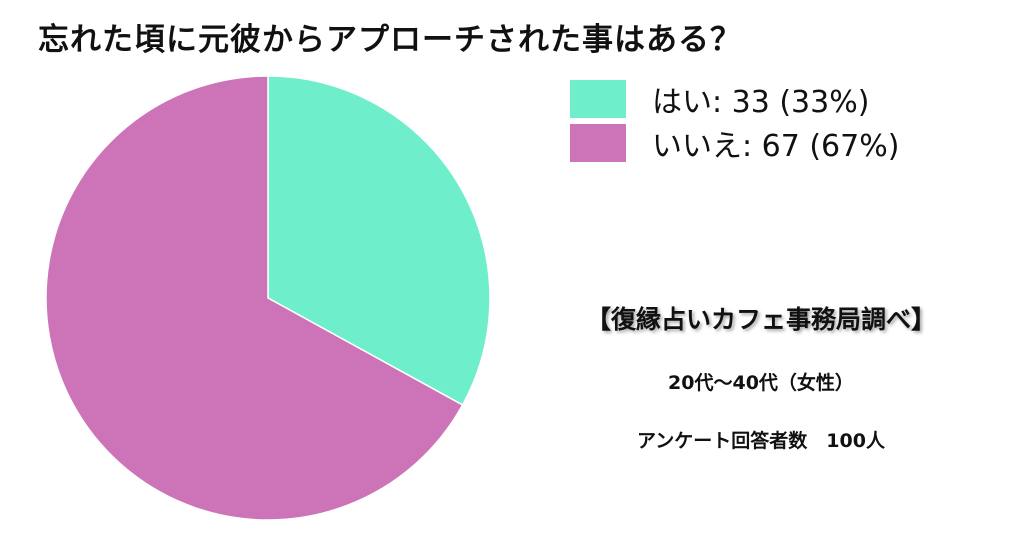  What do you see at coordinates (598, 143) in the screenshot?
I see `legend-swatch-no` at bounding box center [598, 143].